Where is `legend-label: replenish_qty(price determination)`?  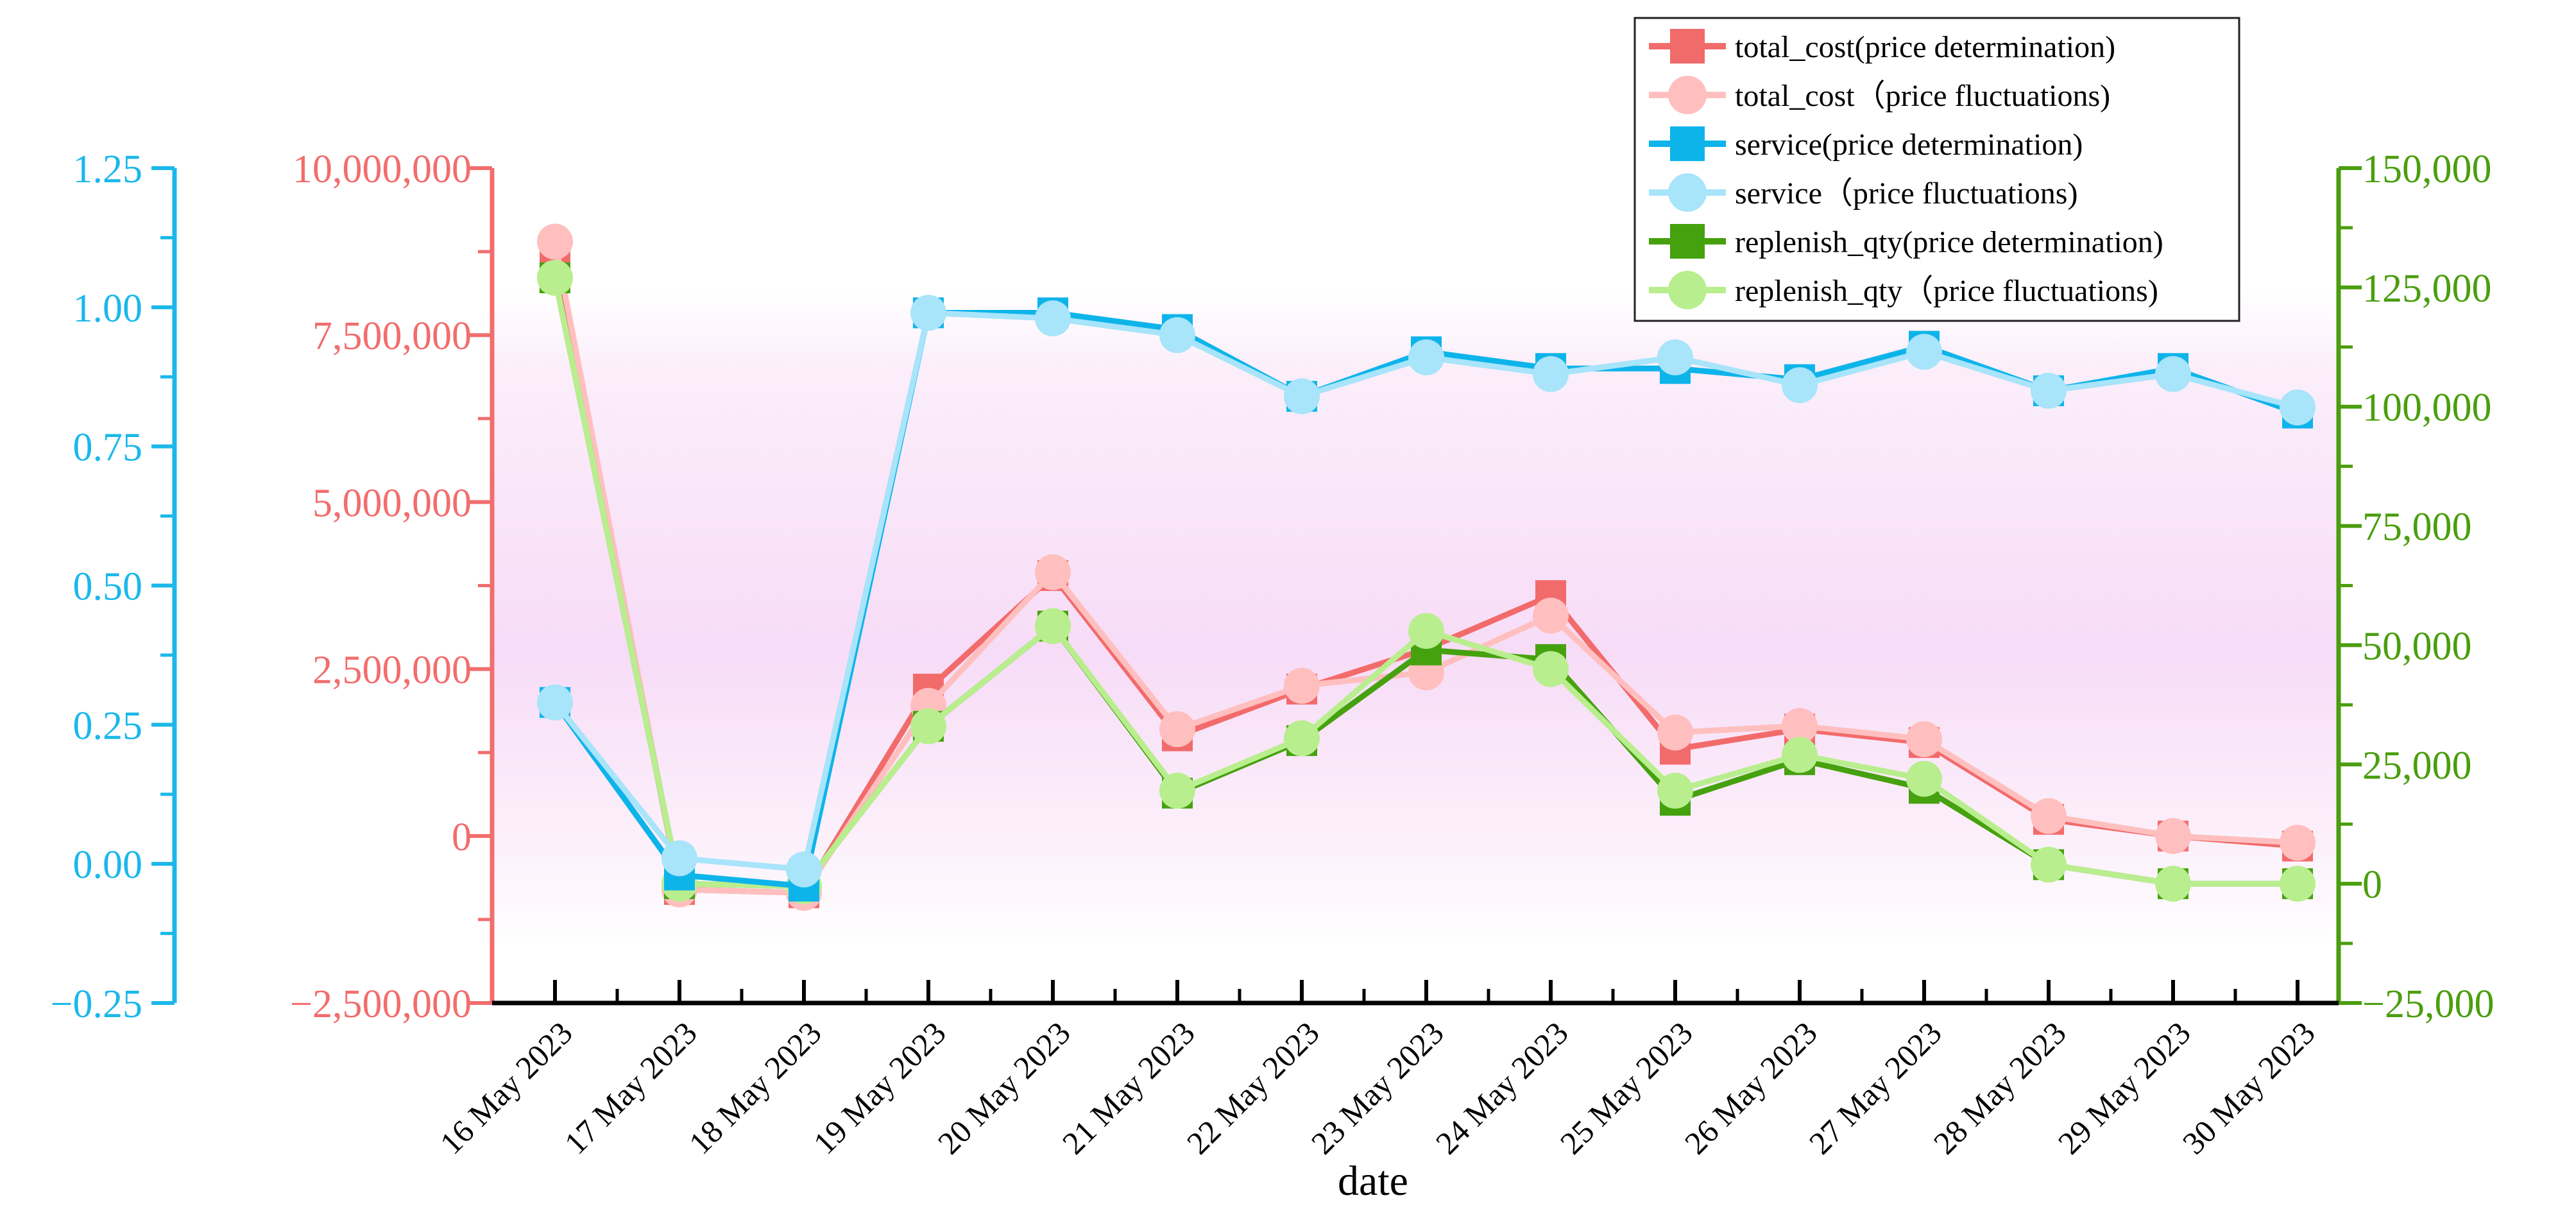
legend-label: replenish_qty(price determination) is located at coordinates (1949, 242).